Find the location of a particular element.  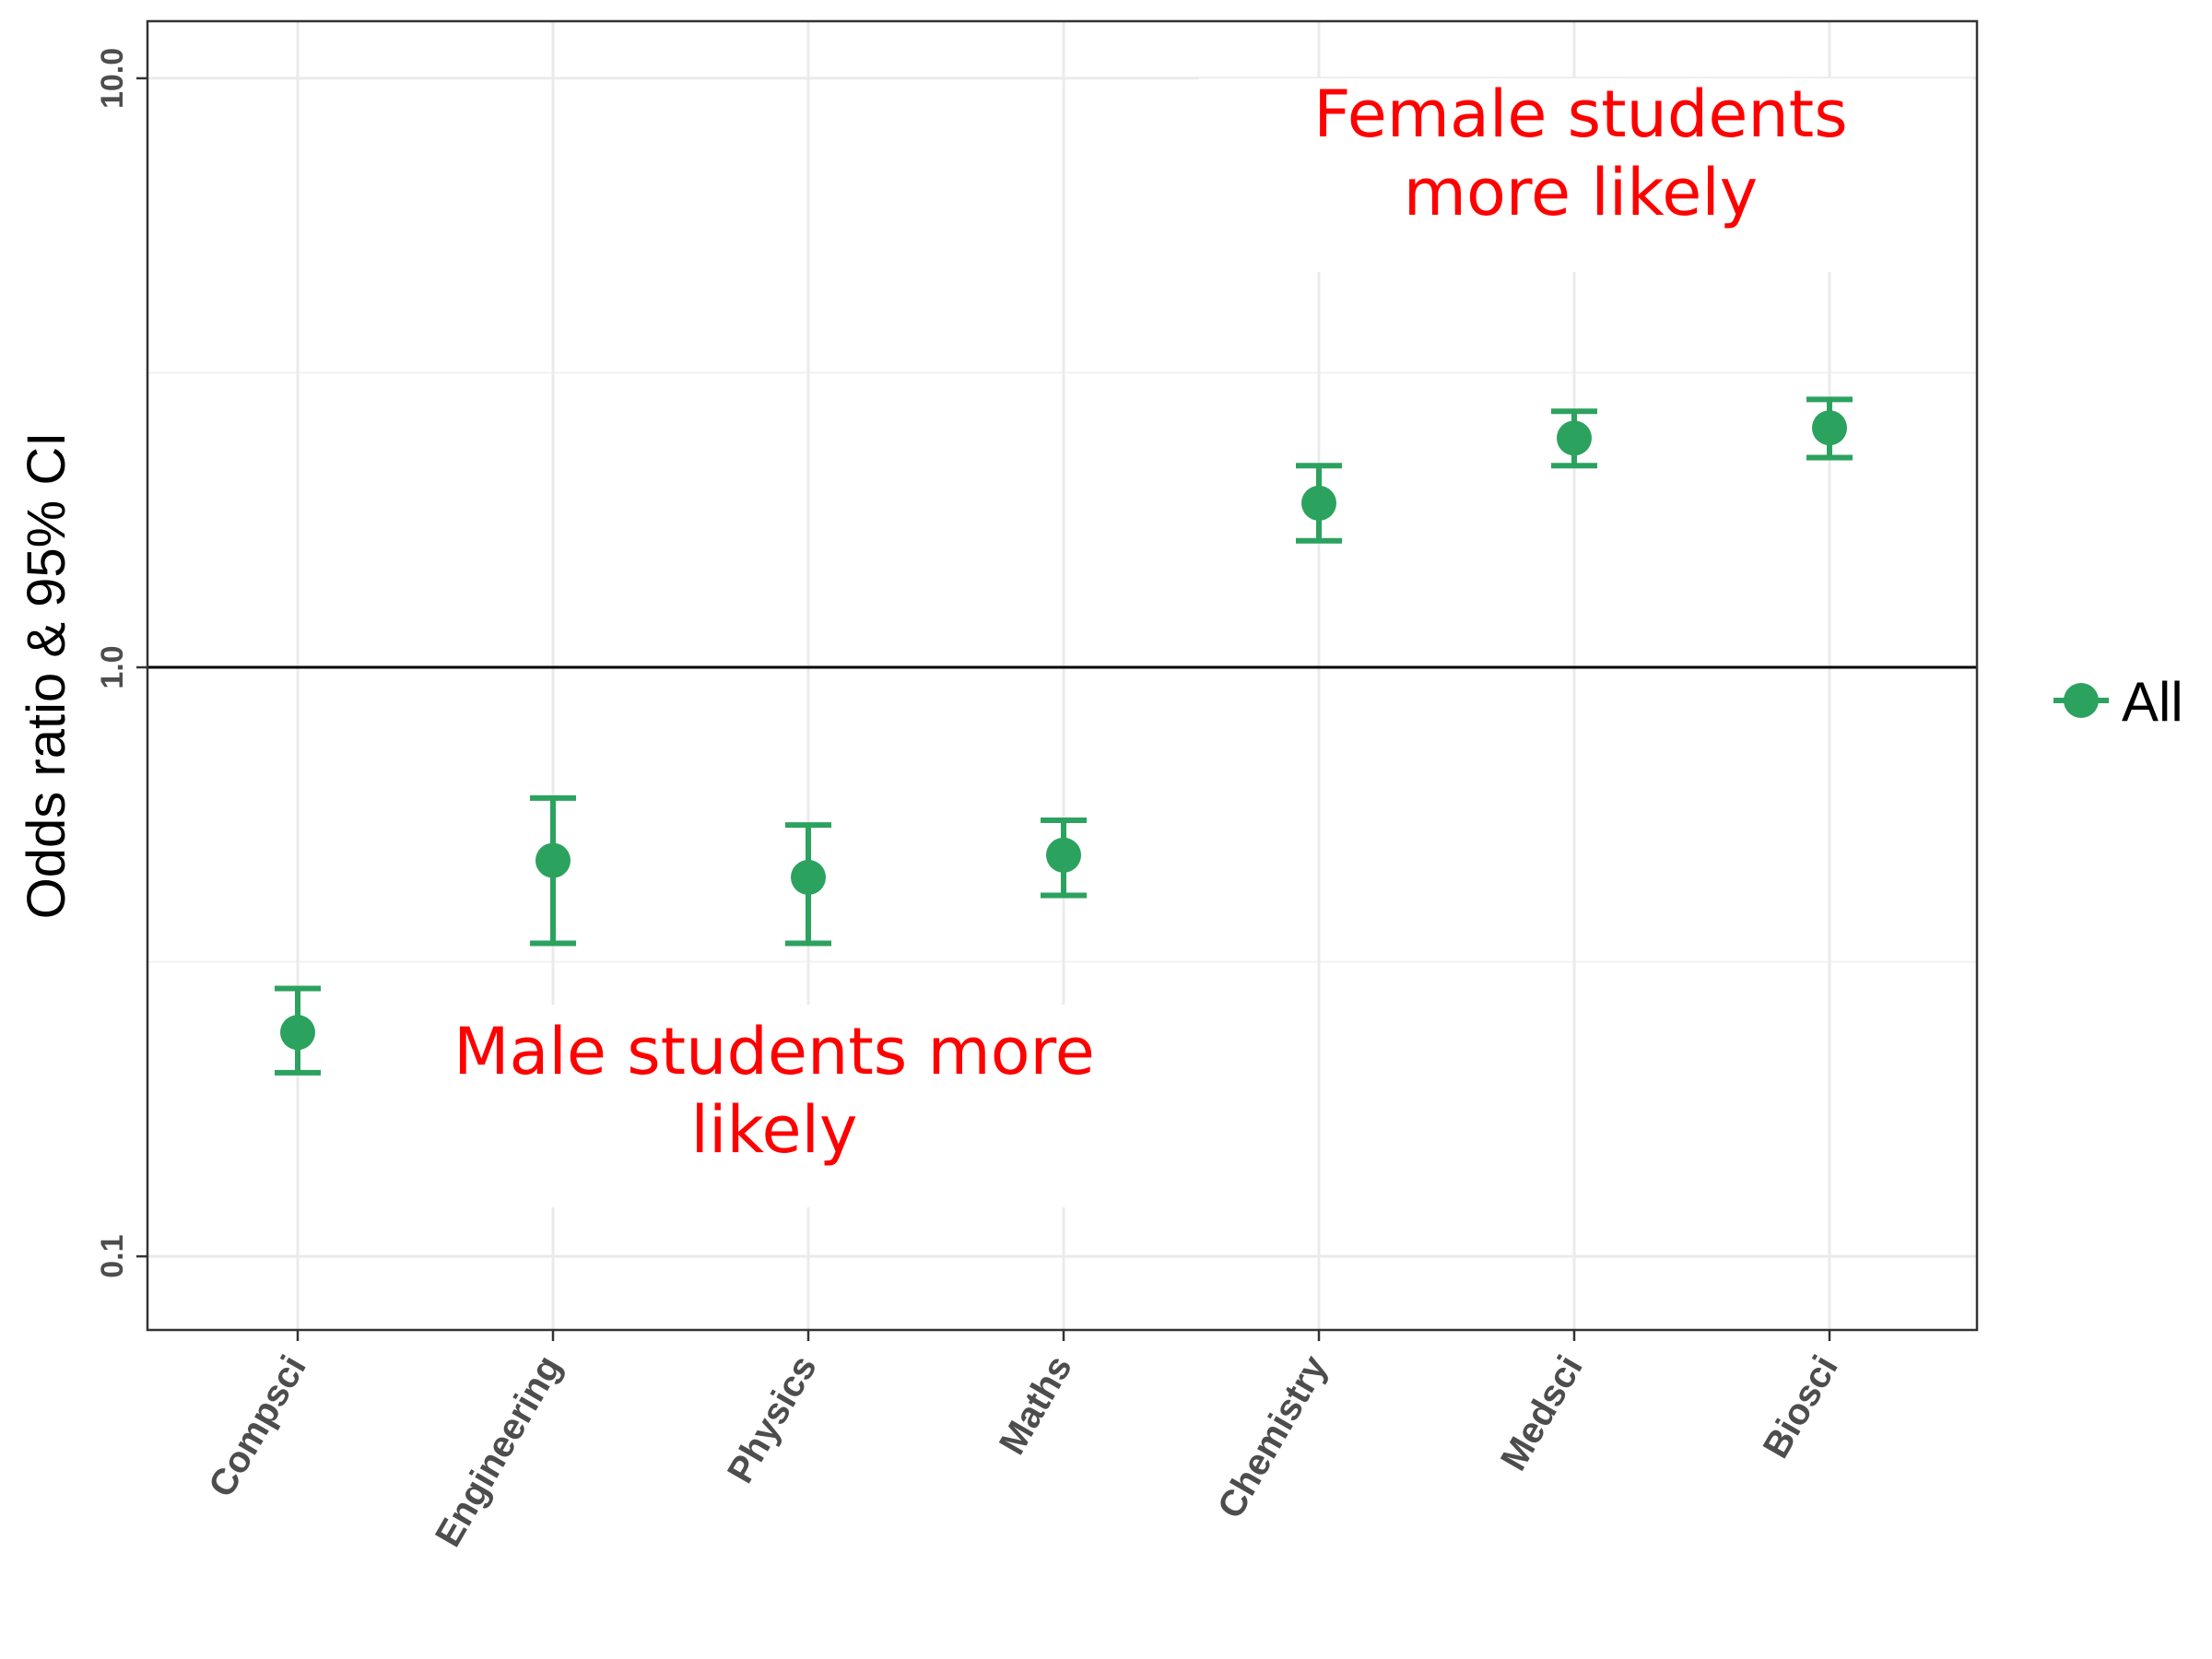

x-tick-label: Chemistry is located at coordinates (1272, 1436).